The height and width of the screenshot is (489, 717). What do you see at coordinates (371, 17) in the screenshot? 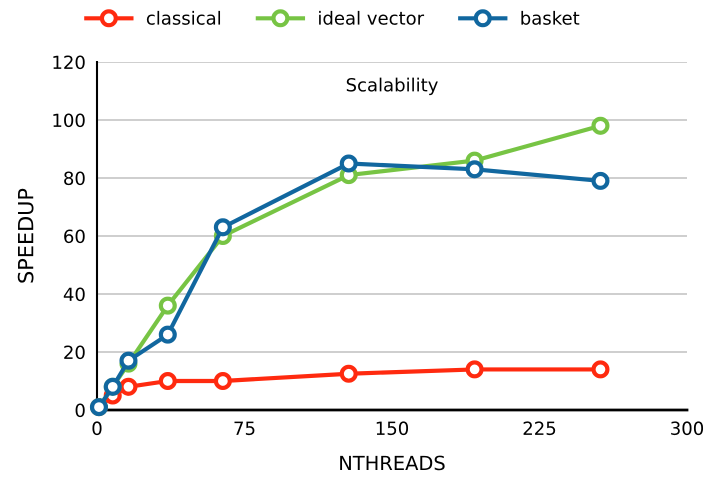
I see `legend-label: ideal vector` at bounding box center [371, 17].